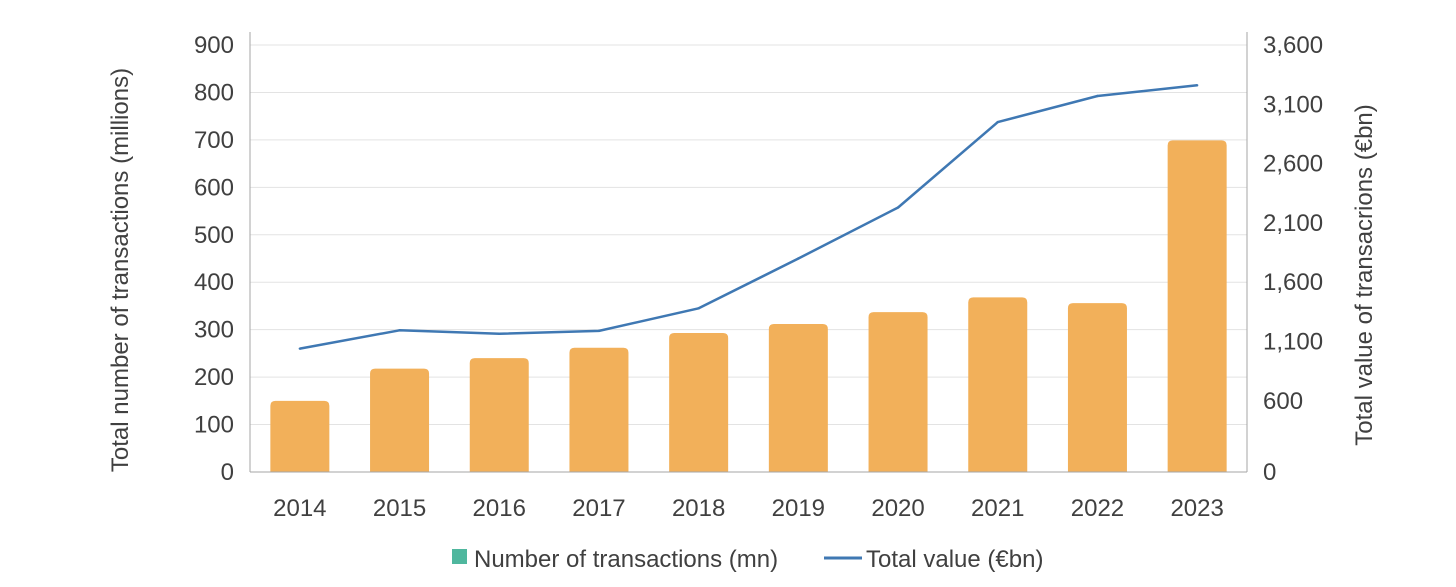 The width and height of the screenshot is (1456, 587). I want to click on x-tick-label: 2016, so click(499, 508).